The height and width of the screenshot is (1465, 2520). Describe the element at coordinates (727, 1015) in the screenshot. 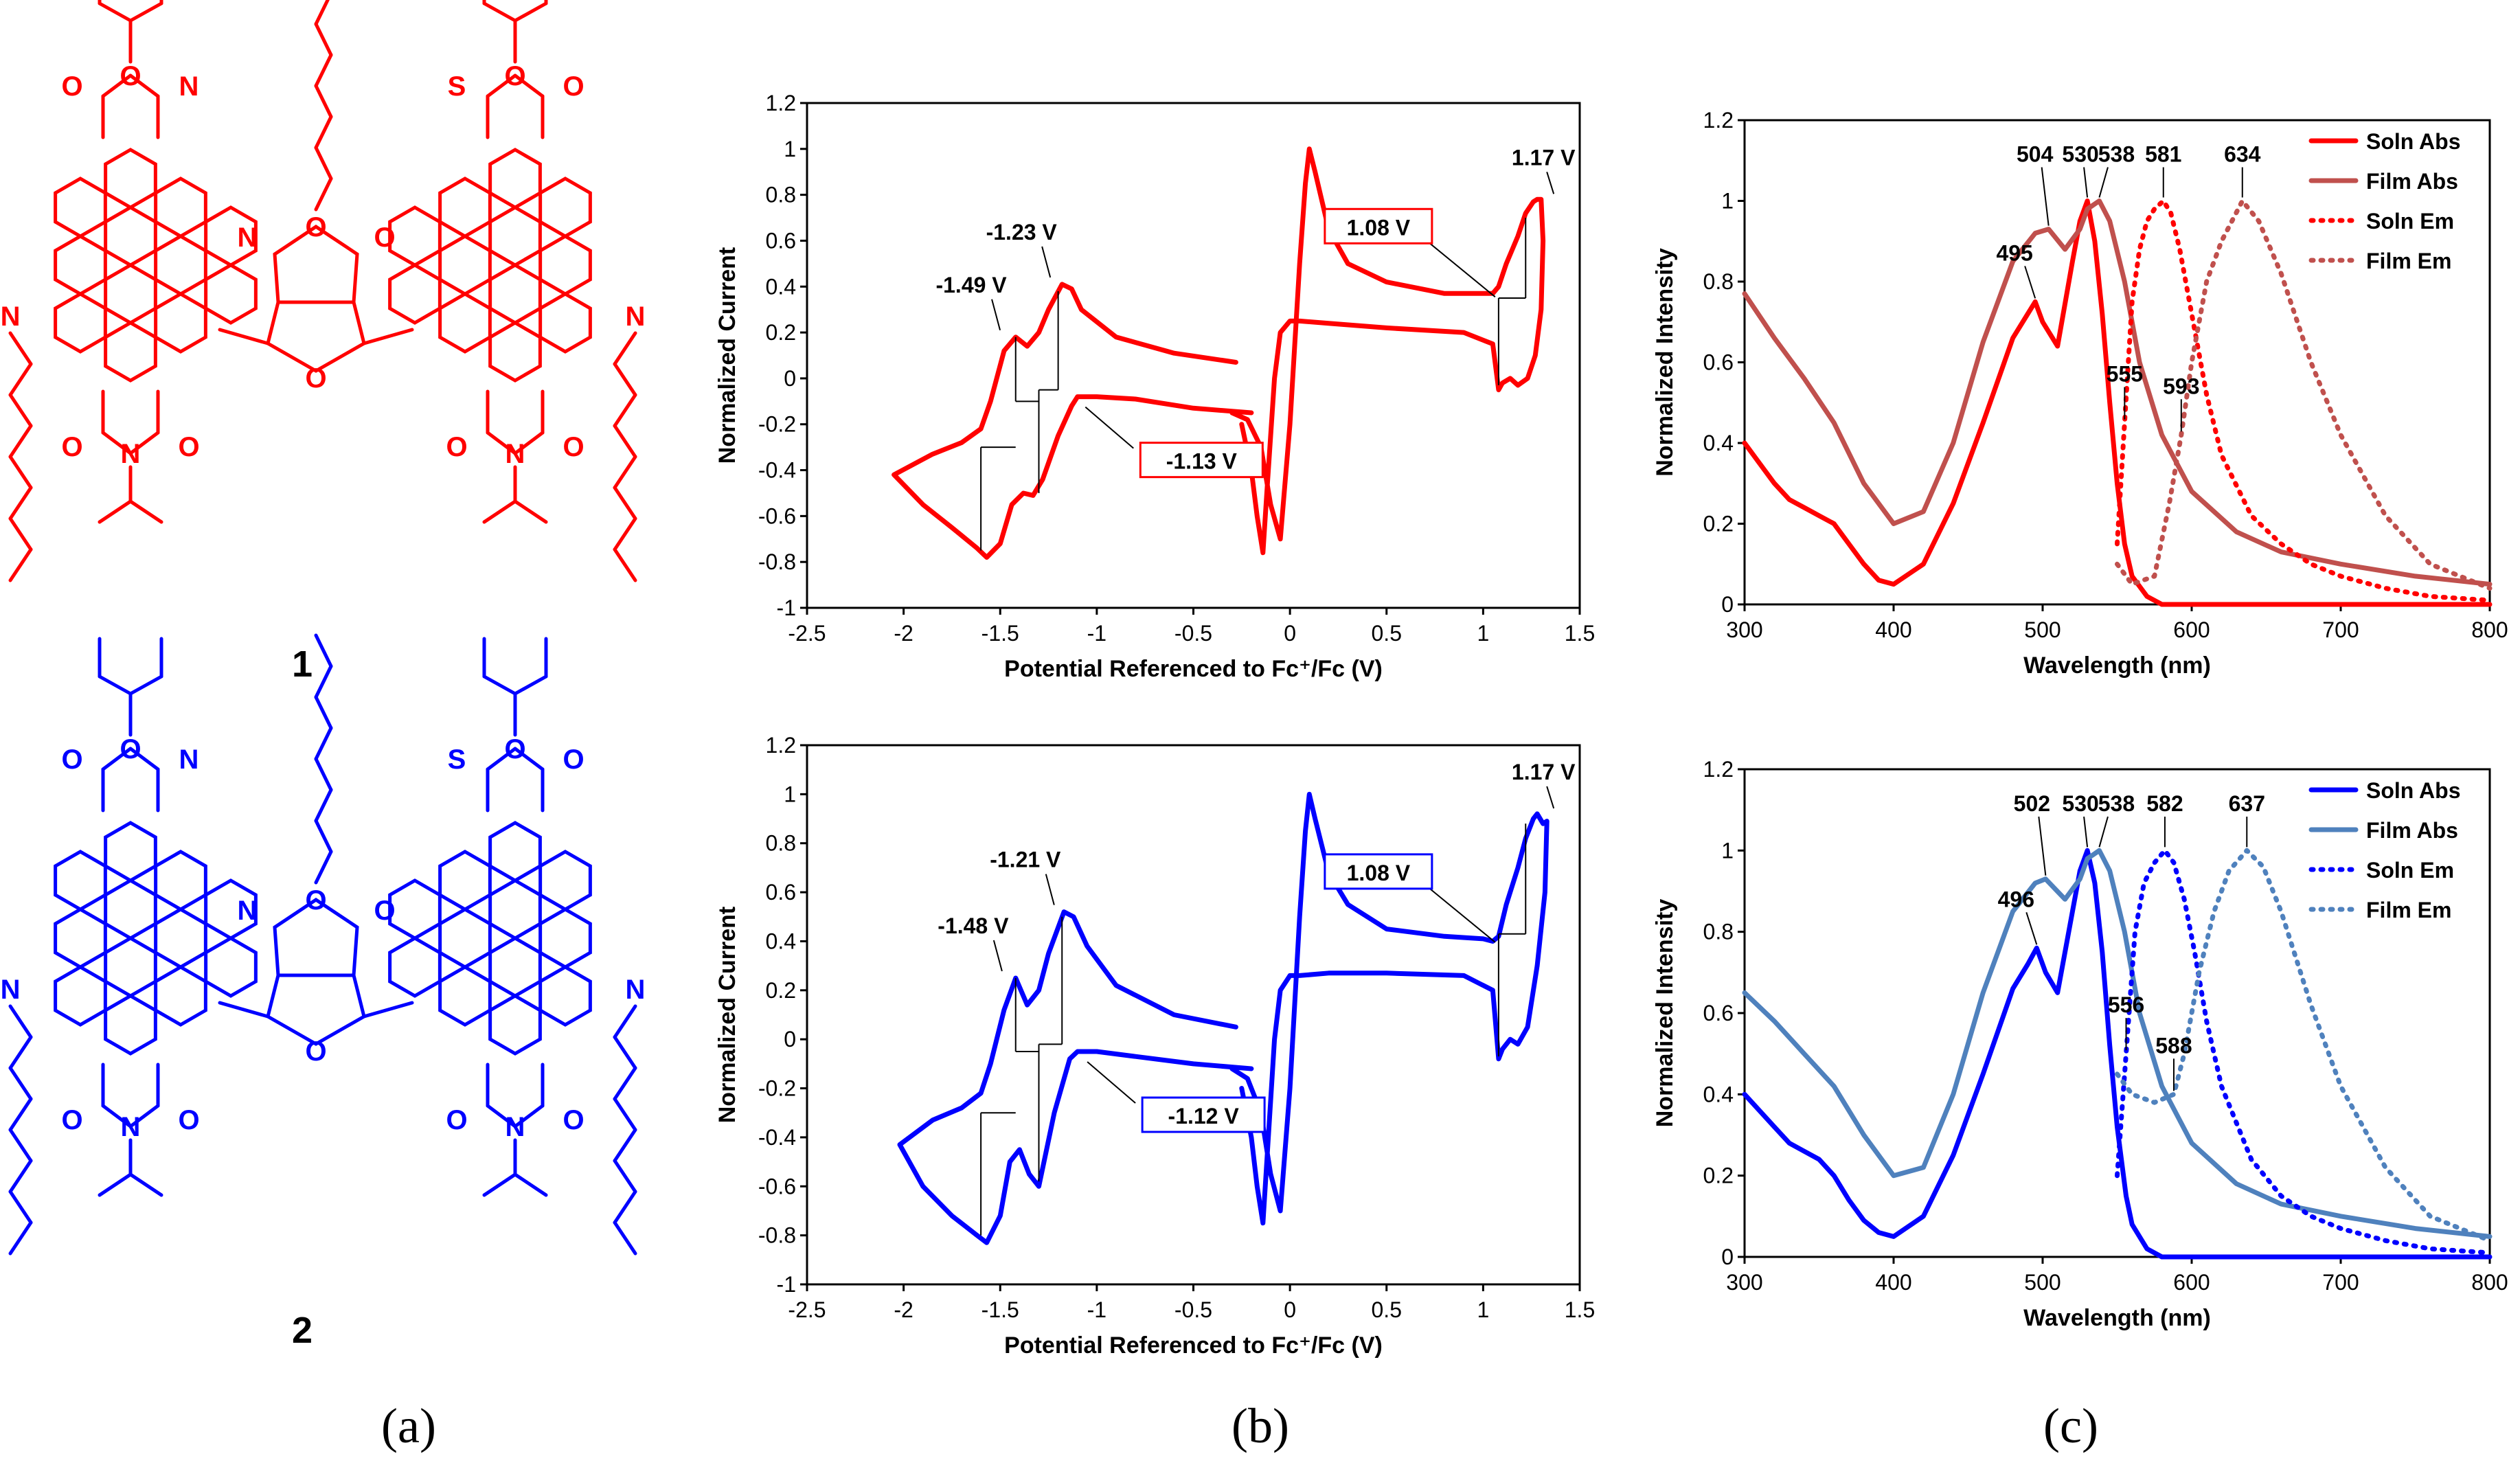

I see `y-axis-label: Normalized Current` at that location.